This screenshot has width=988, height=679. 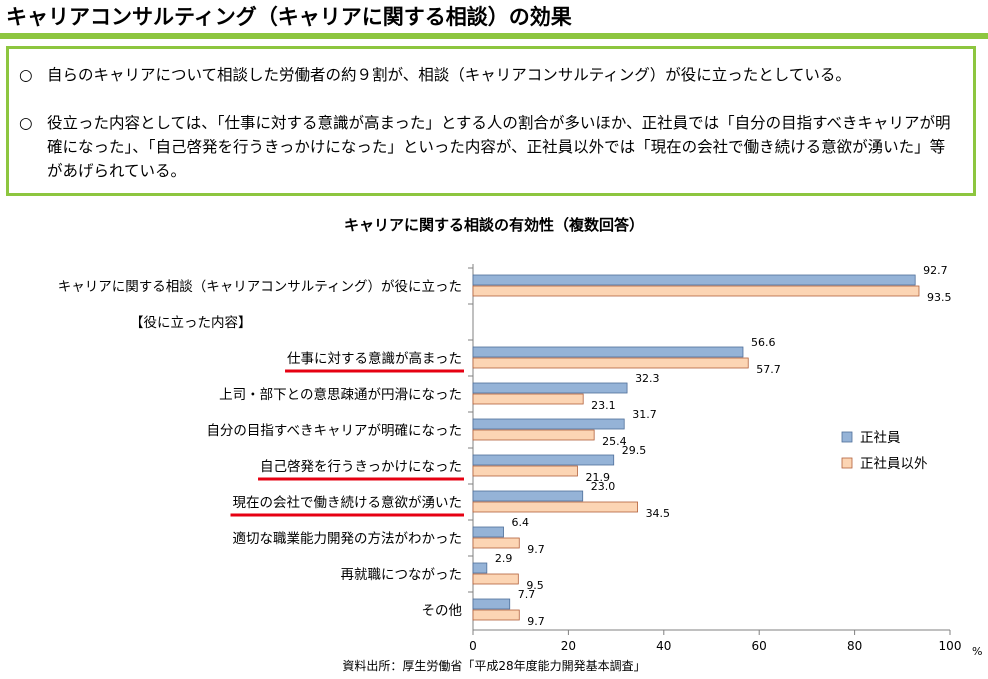 I want to click on legend-label: 正社員以外, so click(x=894, y=464).